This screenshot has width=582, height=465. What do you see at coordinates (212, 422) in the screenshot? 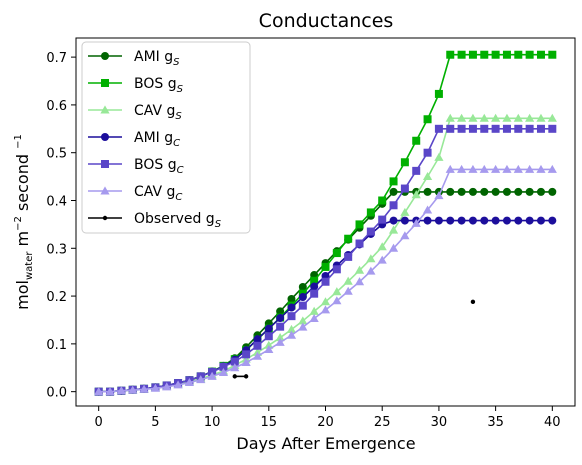
I see `x-tick-label: 10` at bounding box center [212, 422].